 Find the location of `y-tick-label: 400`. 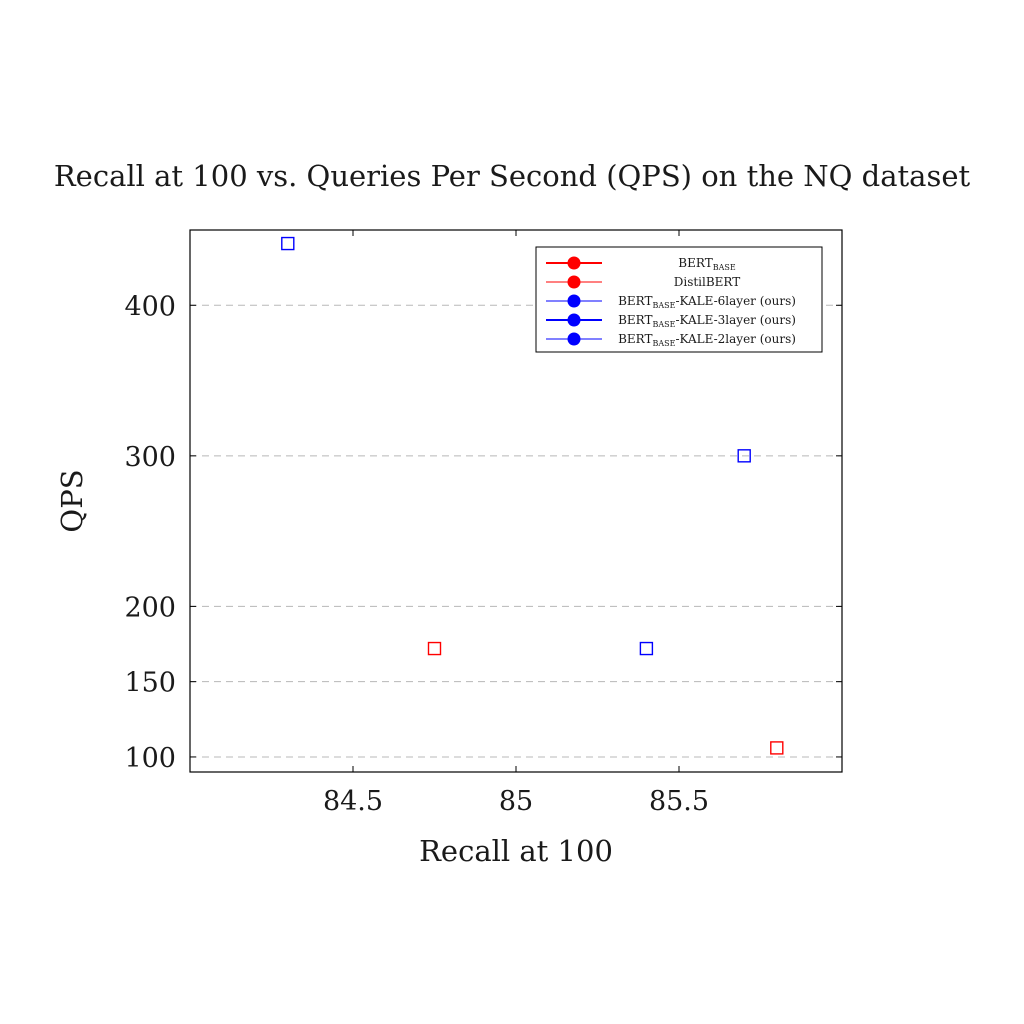

y-tick-label: 400 is located at coordinates (150, 306).